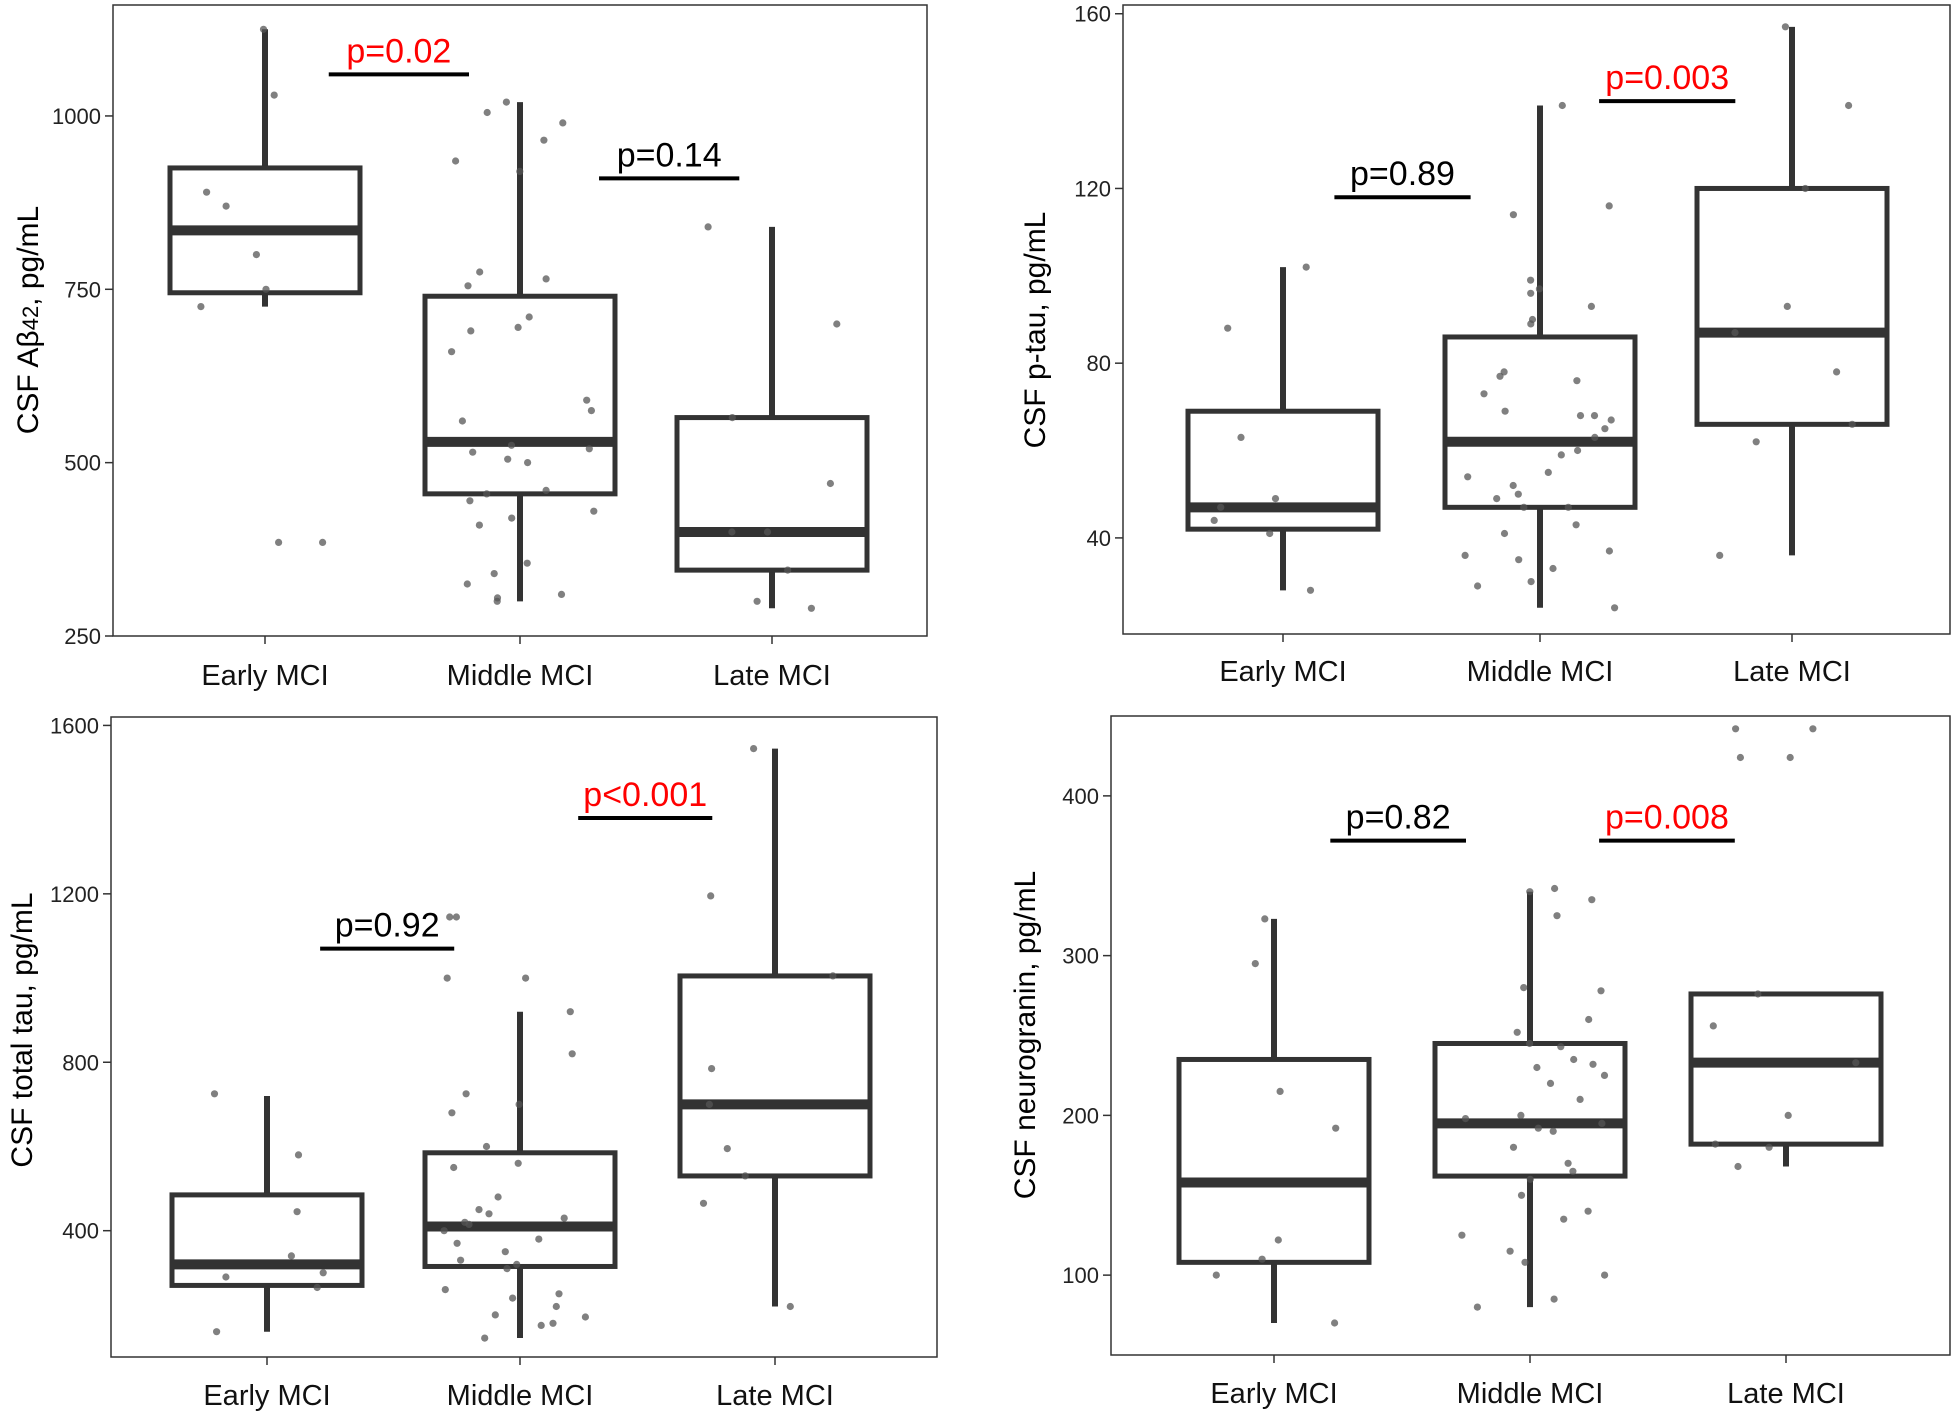 The width and height of the screenshot is (1951, 1417). Describe the element at coordinates (1080, 796) in the screenshot. I see `y-tick-label: 400` at that location.